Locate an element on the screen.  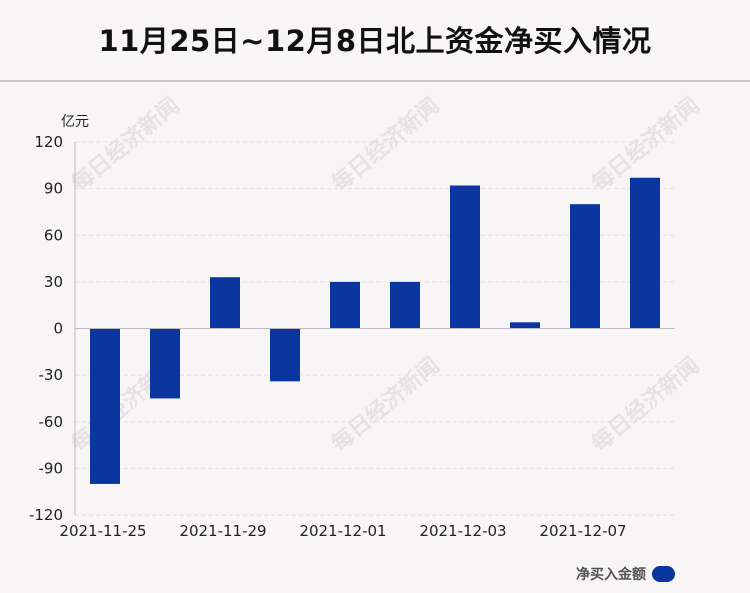
y-tick-label: -90 is located at coordinates (51, 468).